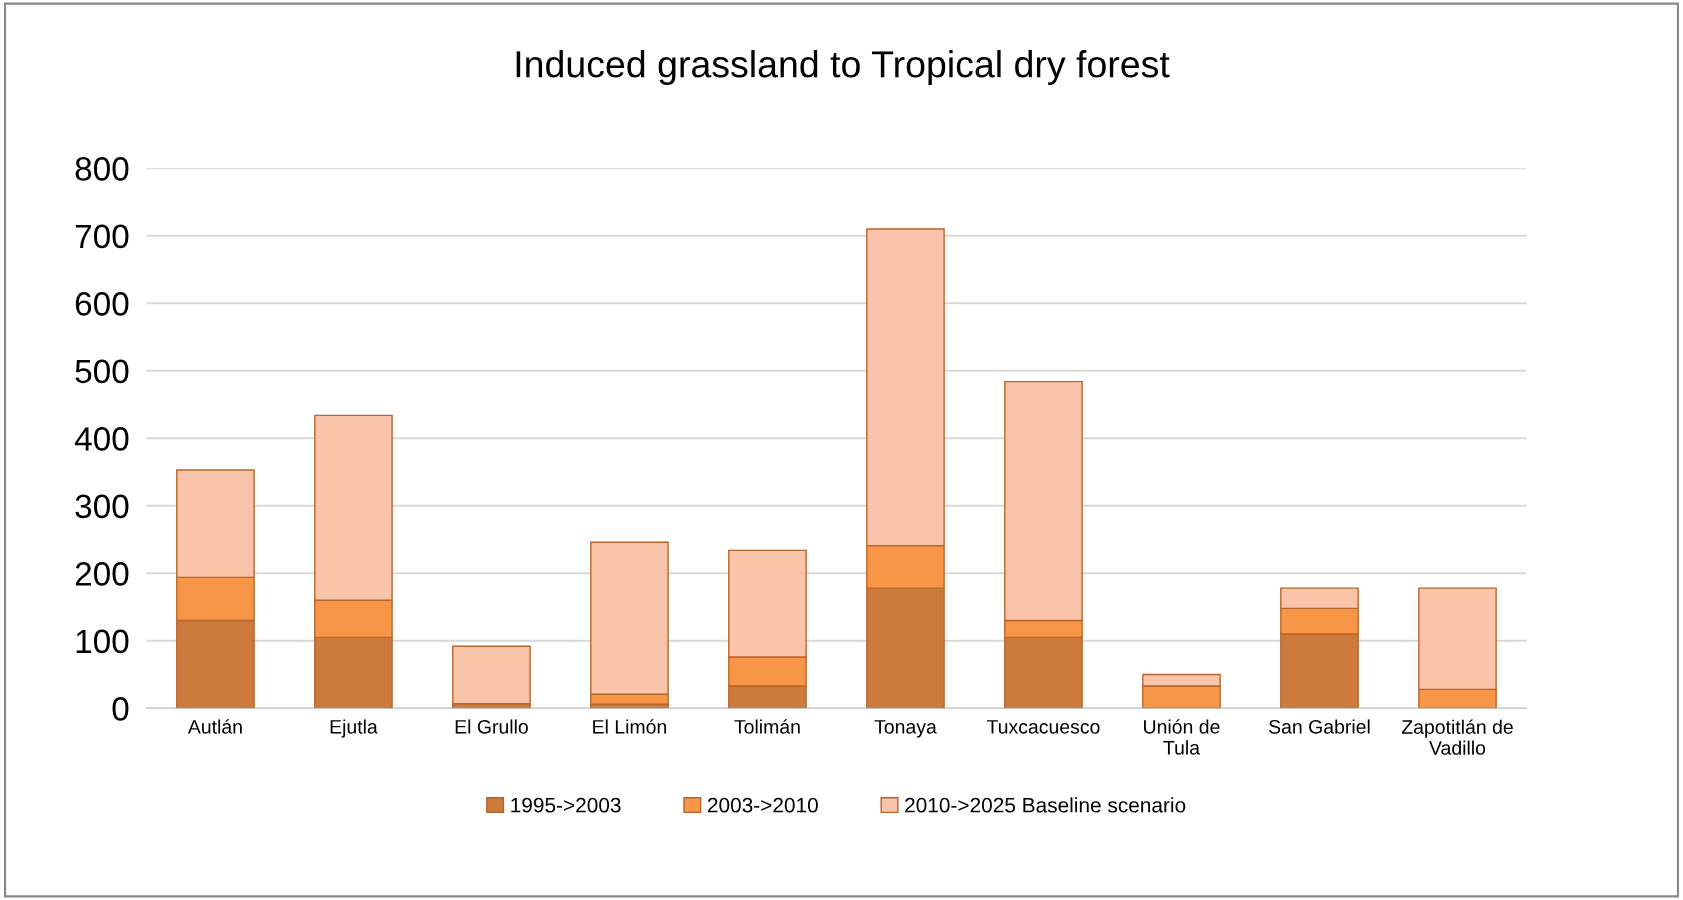 The height and width of the screenshot is (900, 1683). I want to click on chart-title: Induced grassland to Tropical dry forest, so click(843, 67).